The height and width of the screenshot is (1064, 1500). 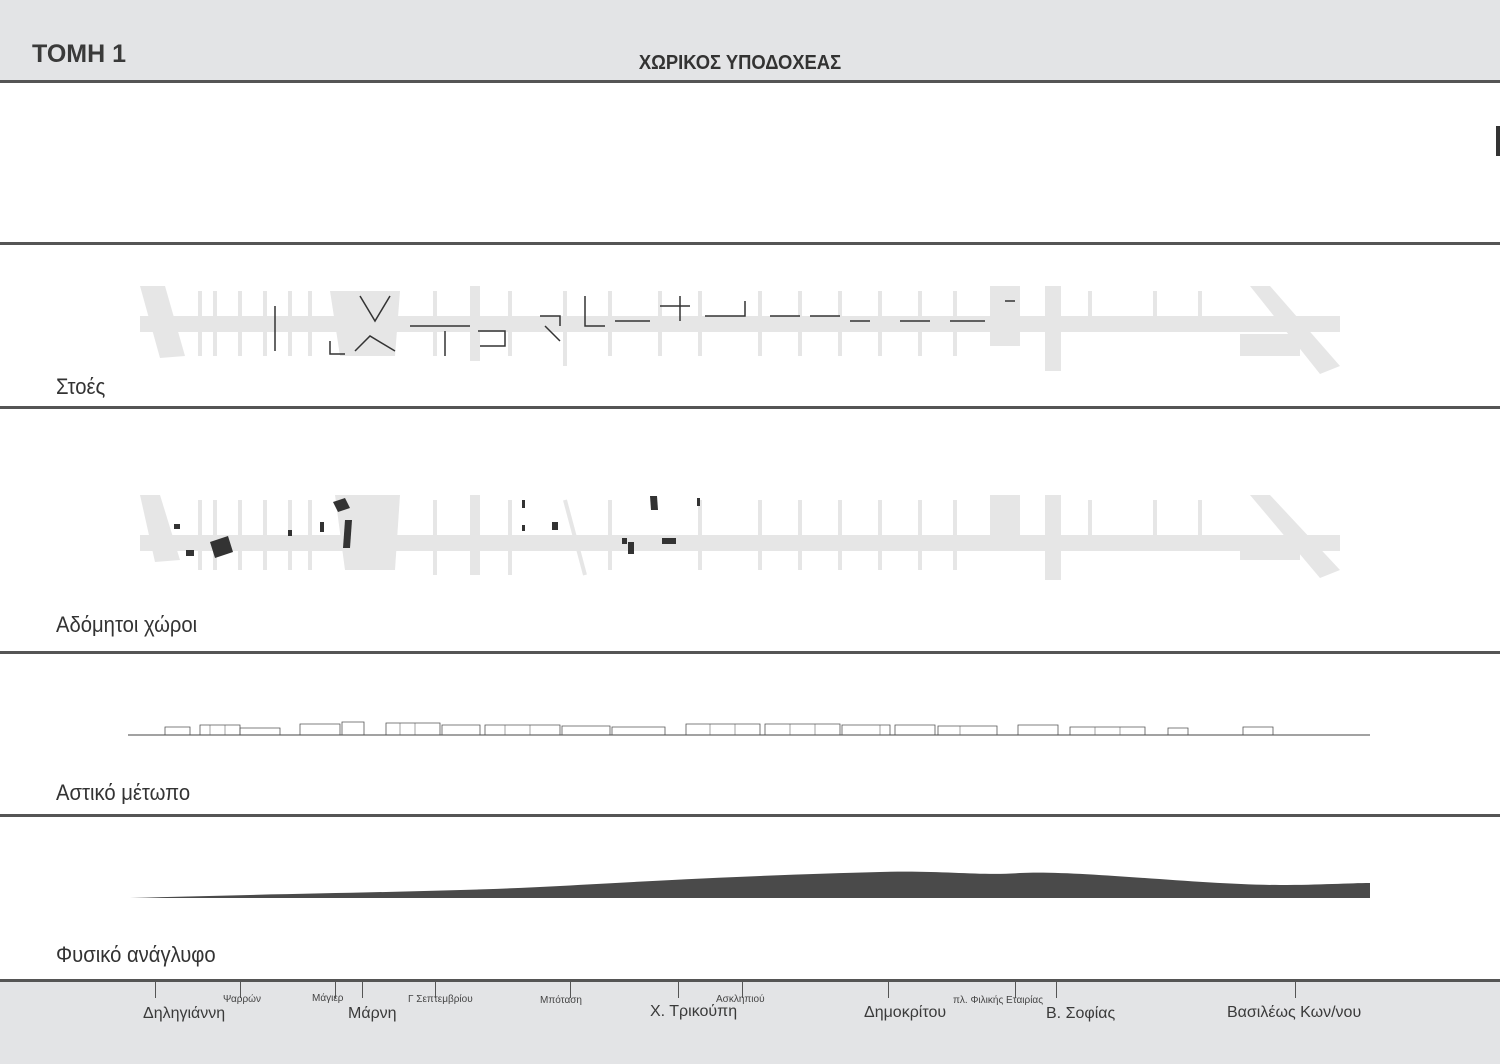 I want to click on street-label-minor: Μάγιερ, so click(x=328, y=998).